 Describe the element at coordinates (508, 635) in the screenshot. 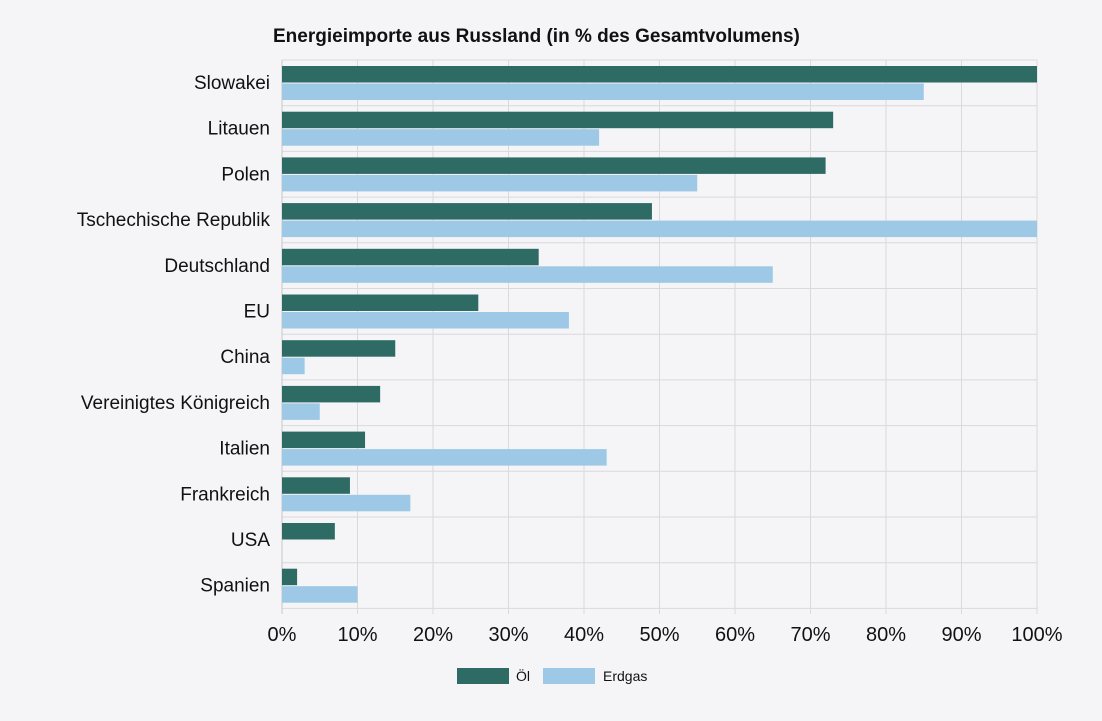

I see `x-tick-label: 30%` at that location.